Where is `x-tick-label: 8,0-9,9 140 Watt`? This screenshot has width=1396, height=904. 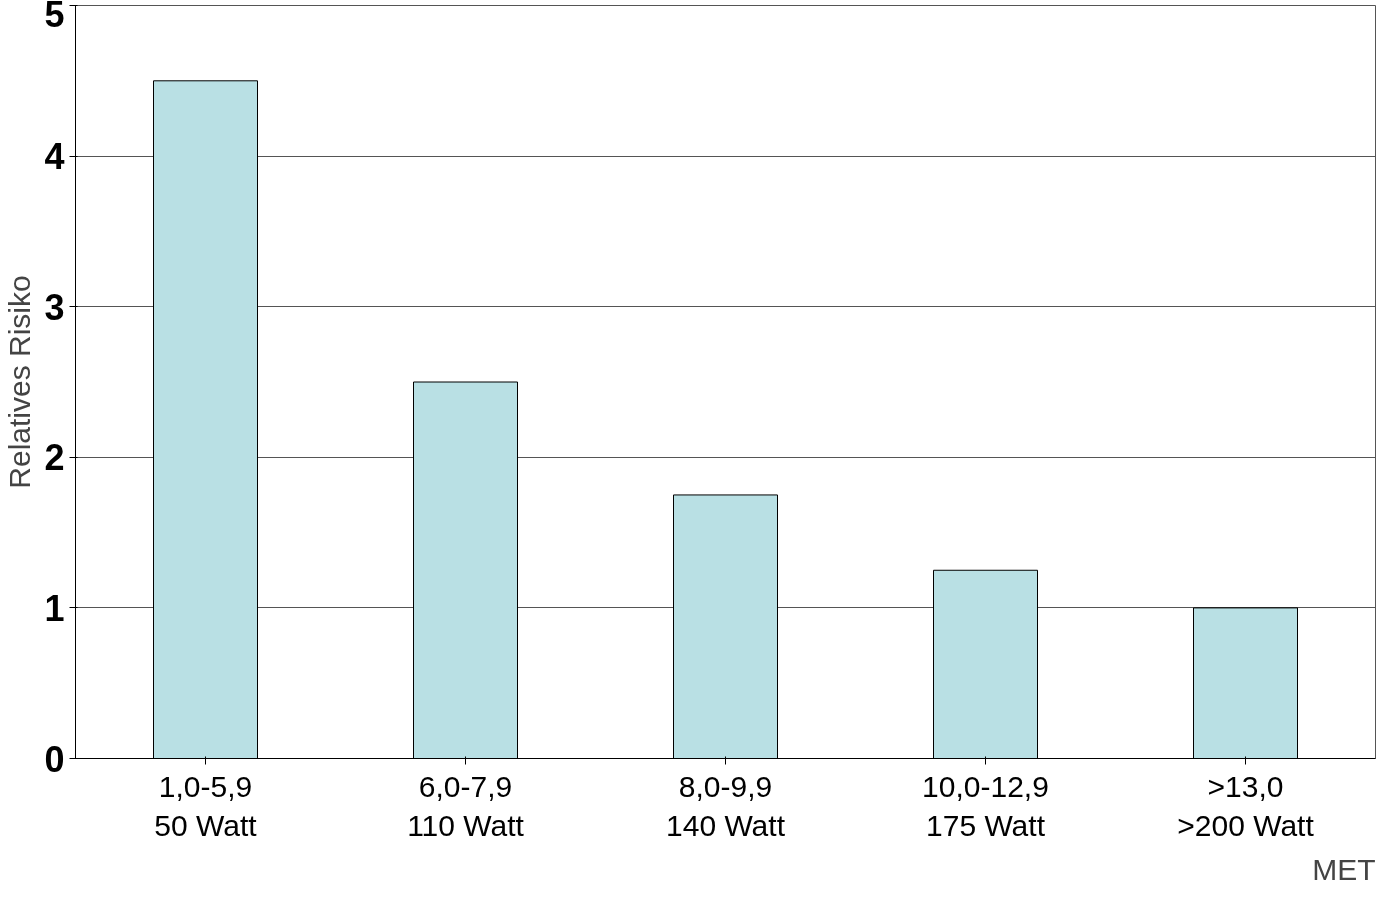 x-tick-label: 8,0-9,9 140 Watt is located at coordinates (726, 806).